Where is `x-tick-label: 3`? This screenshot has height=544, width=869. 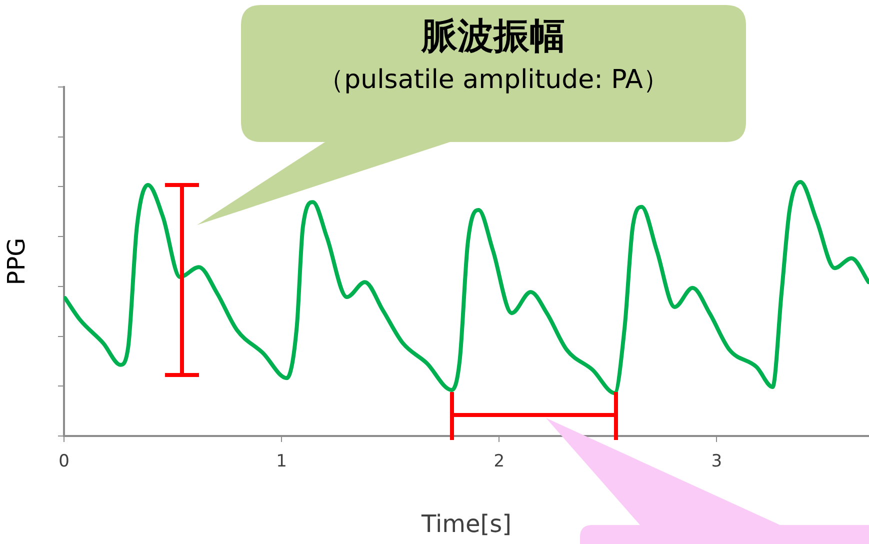 x-tick-label: 3 is located at coordinates (716, 462).